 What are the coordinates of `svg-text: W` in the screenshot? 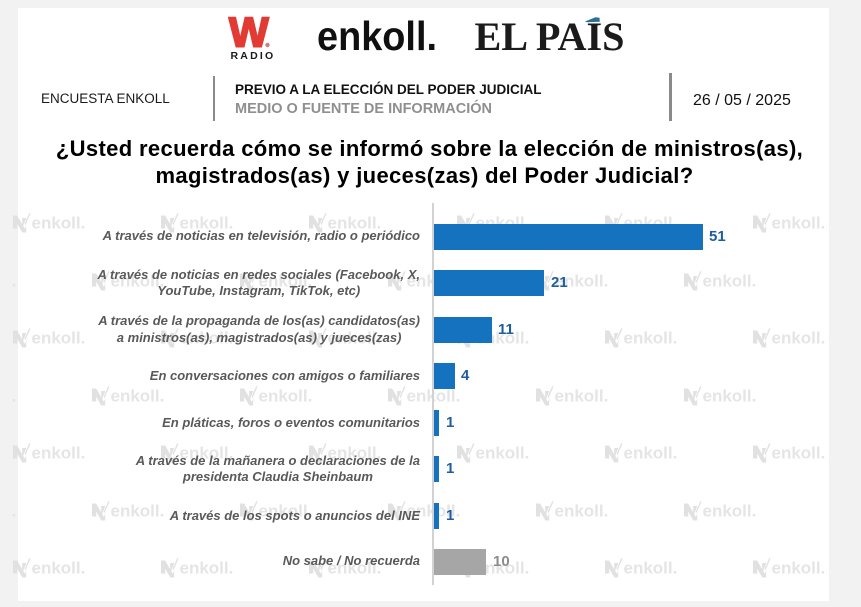 It's located at (249, 32).